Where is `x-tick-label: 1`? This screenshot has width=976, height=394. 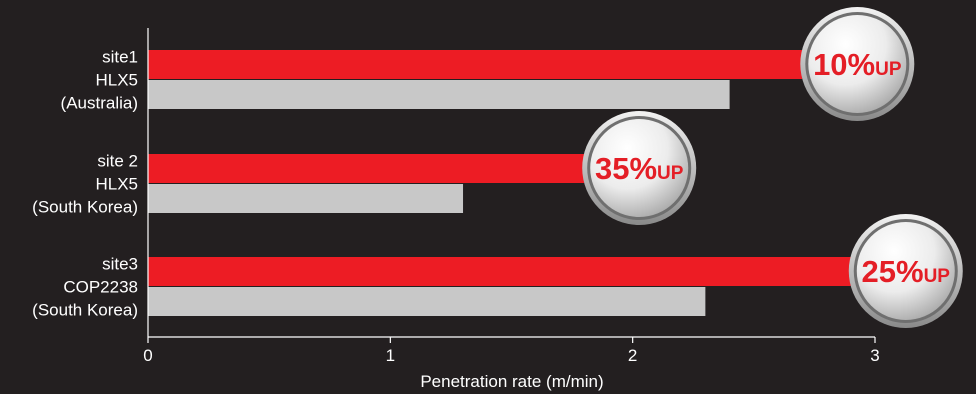
x-tick-label: 1 is located at coordinates (390, 355).